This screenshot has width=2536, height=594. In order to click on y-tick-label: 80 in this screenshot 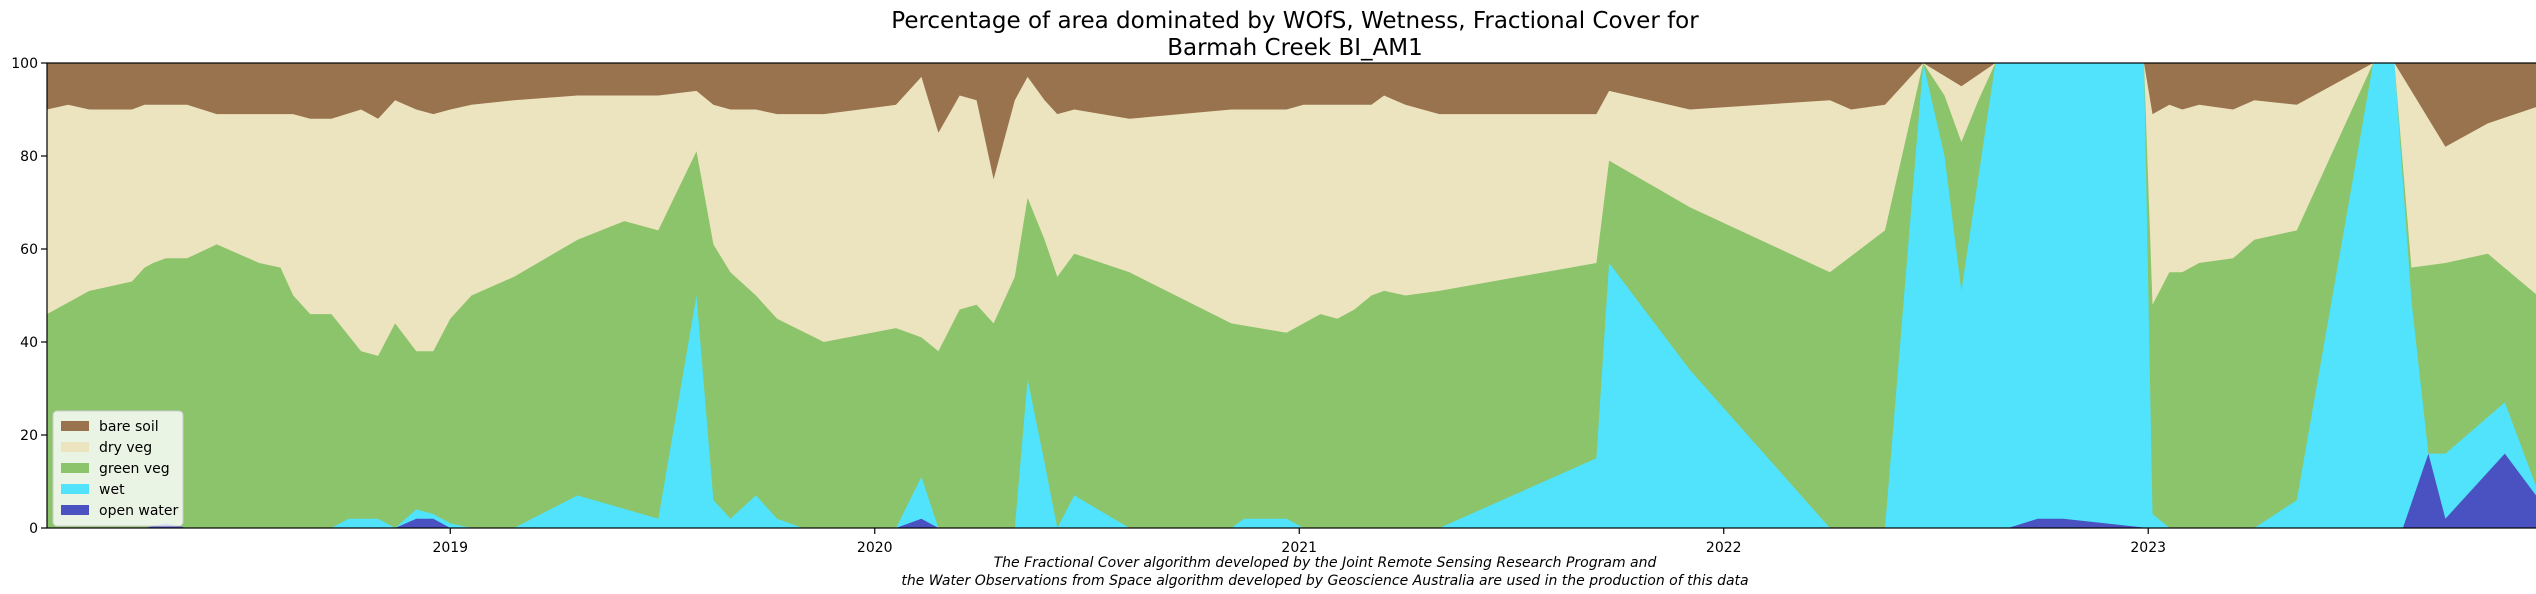, I will do `click(29, 157)`.